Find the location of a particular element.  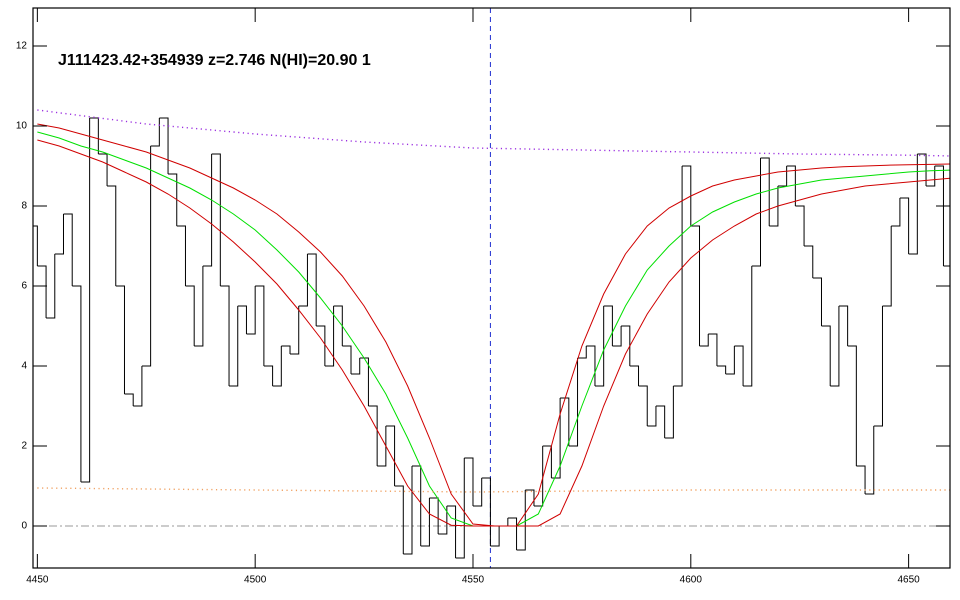

x-tick-label: 4650 is located at coordinates (908, 580).